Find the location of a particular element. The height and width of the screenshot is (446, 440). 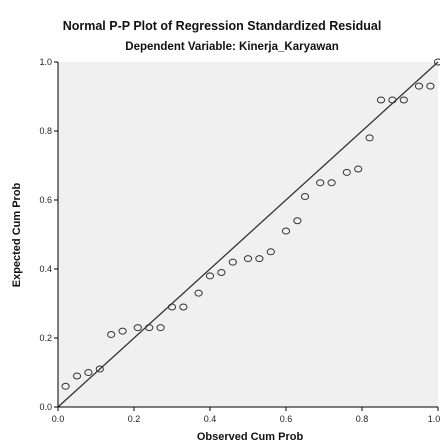

y-tick-label: 0.6 is located at coordinates (45, 200).